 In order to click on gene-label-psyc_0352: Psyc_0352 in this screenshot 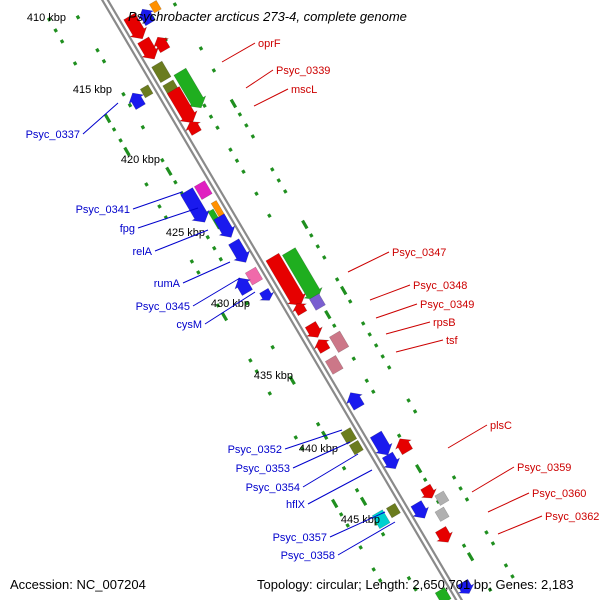, I will do `click(255, 450)`.